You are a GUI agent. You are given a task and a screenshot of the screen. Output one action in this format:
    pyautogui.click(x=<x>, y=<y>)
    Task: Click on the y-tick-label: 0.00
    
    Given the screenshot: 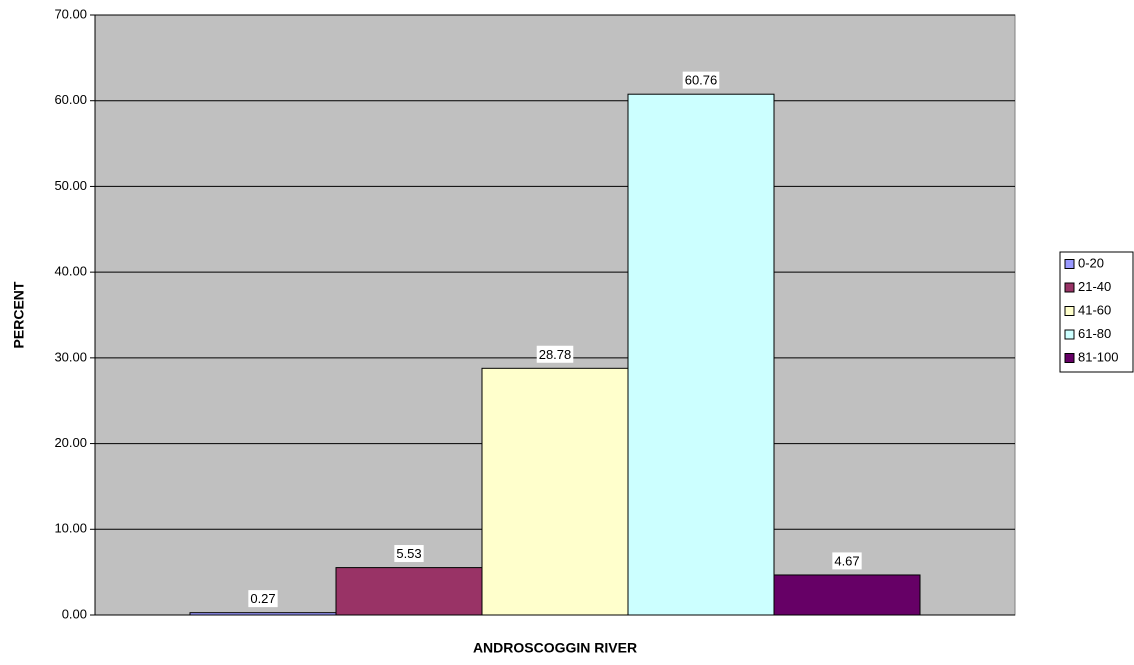 What is the action you would take?
    pyautogui.click(x=74, y=613)
    